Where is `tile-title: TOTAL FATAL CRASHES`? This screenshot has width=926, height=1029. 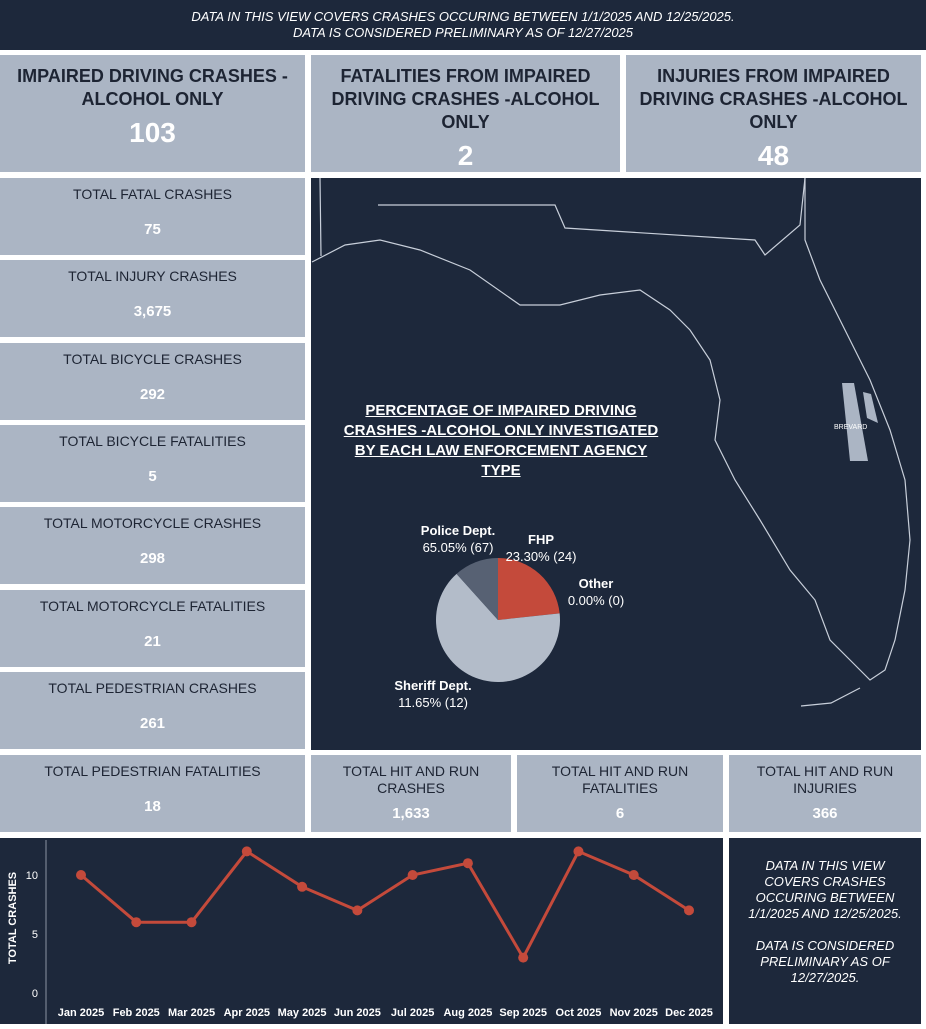 tile-title: TOTAL FATAL CRASHES is located at coordinates (152, 194).